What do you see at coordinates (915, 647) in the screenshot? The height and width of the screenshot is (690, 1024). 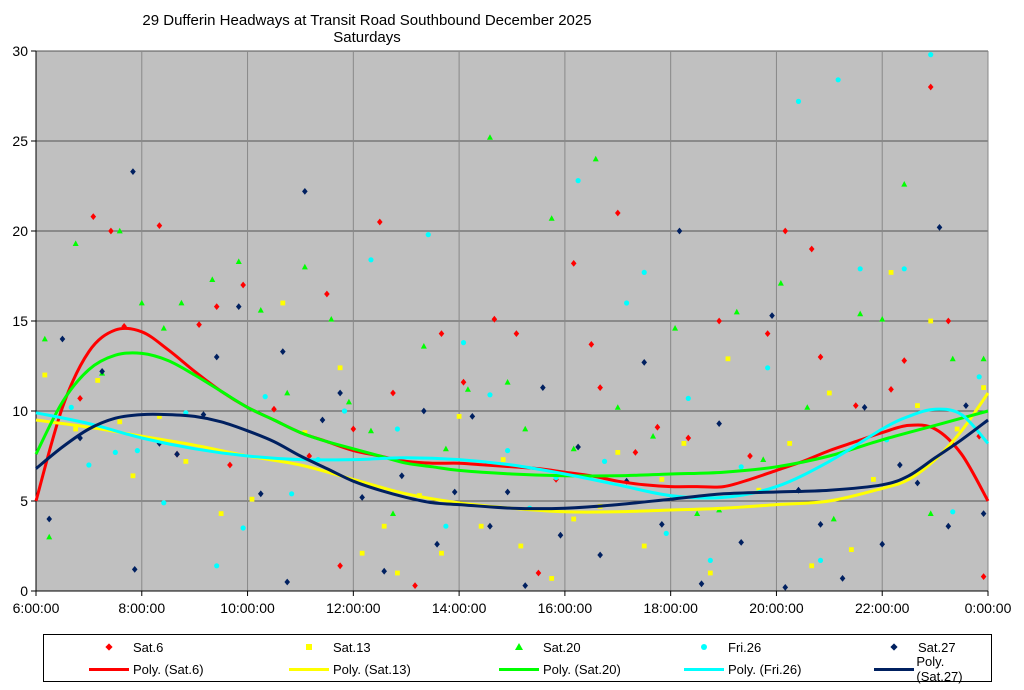 I see `legend-entry-sat-27: Sat.27` at bounding box center [915, 647].